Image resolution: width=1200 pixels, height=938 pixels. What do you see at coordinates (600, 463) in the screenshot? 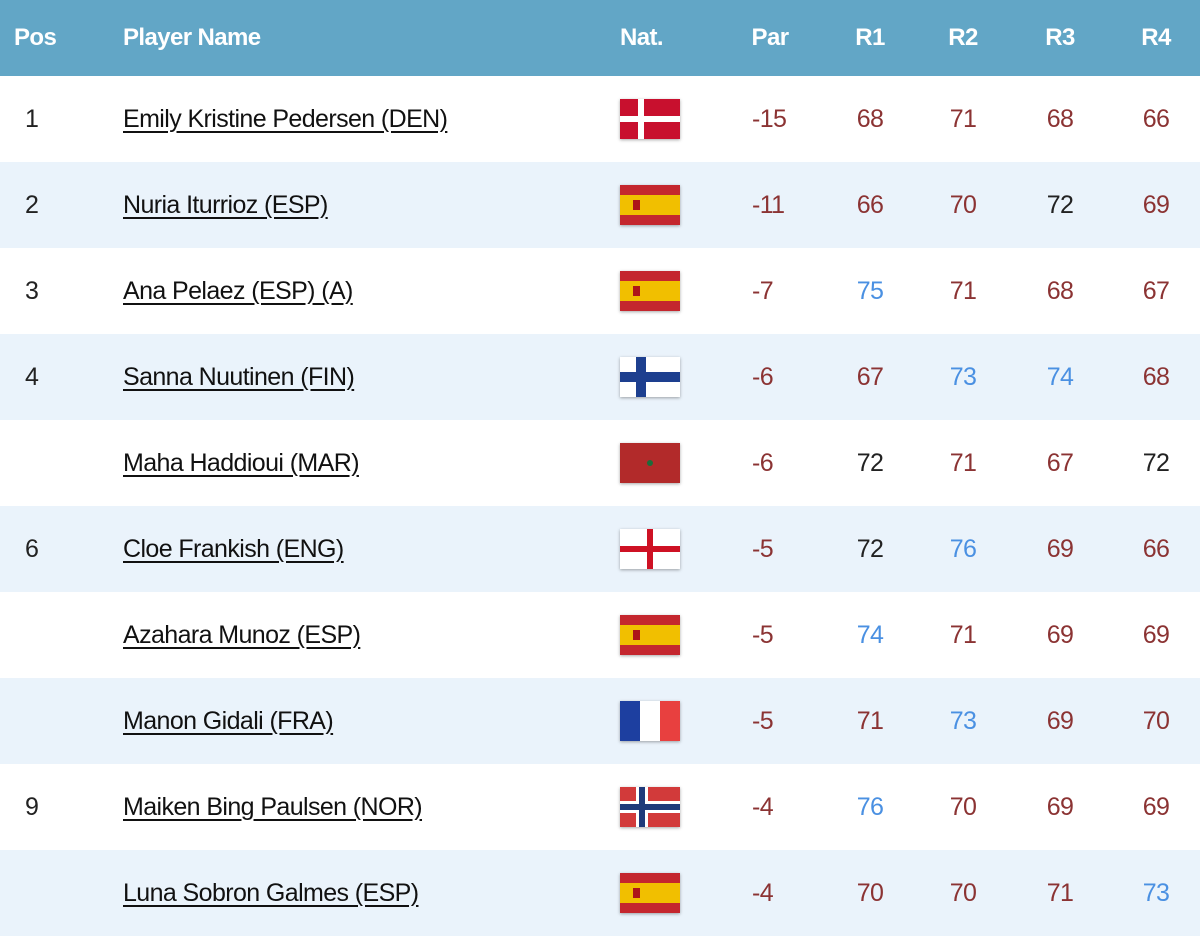
I see `player-row: Maha Haddioui (MAR) -6 72 71 67 72` at bounding box center [600, 463].